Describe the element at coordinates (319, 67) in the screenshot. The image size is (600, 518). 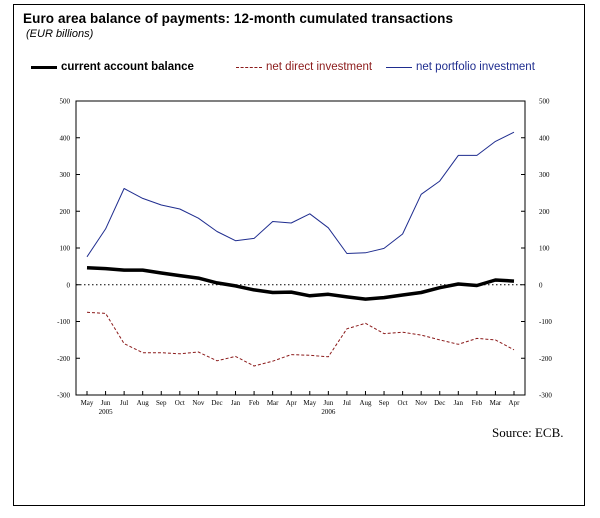
I see `legend-label-direct-investment: net direct investment` at that location.